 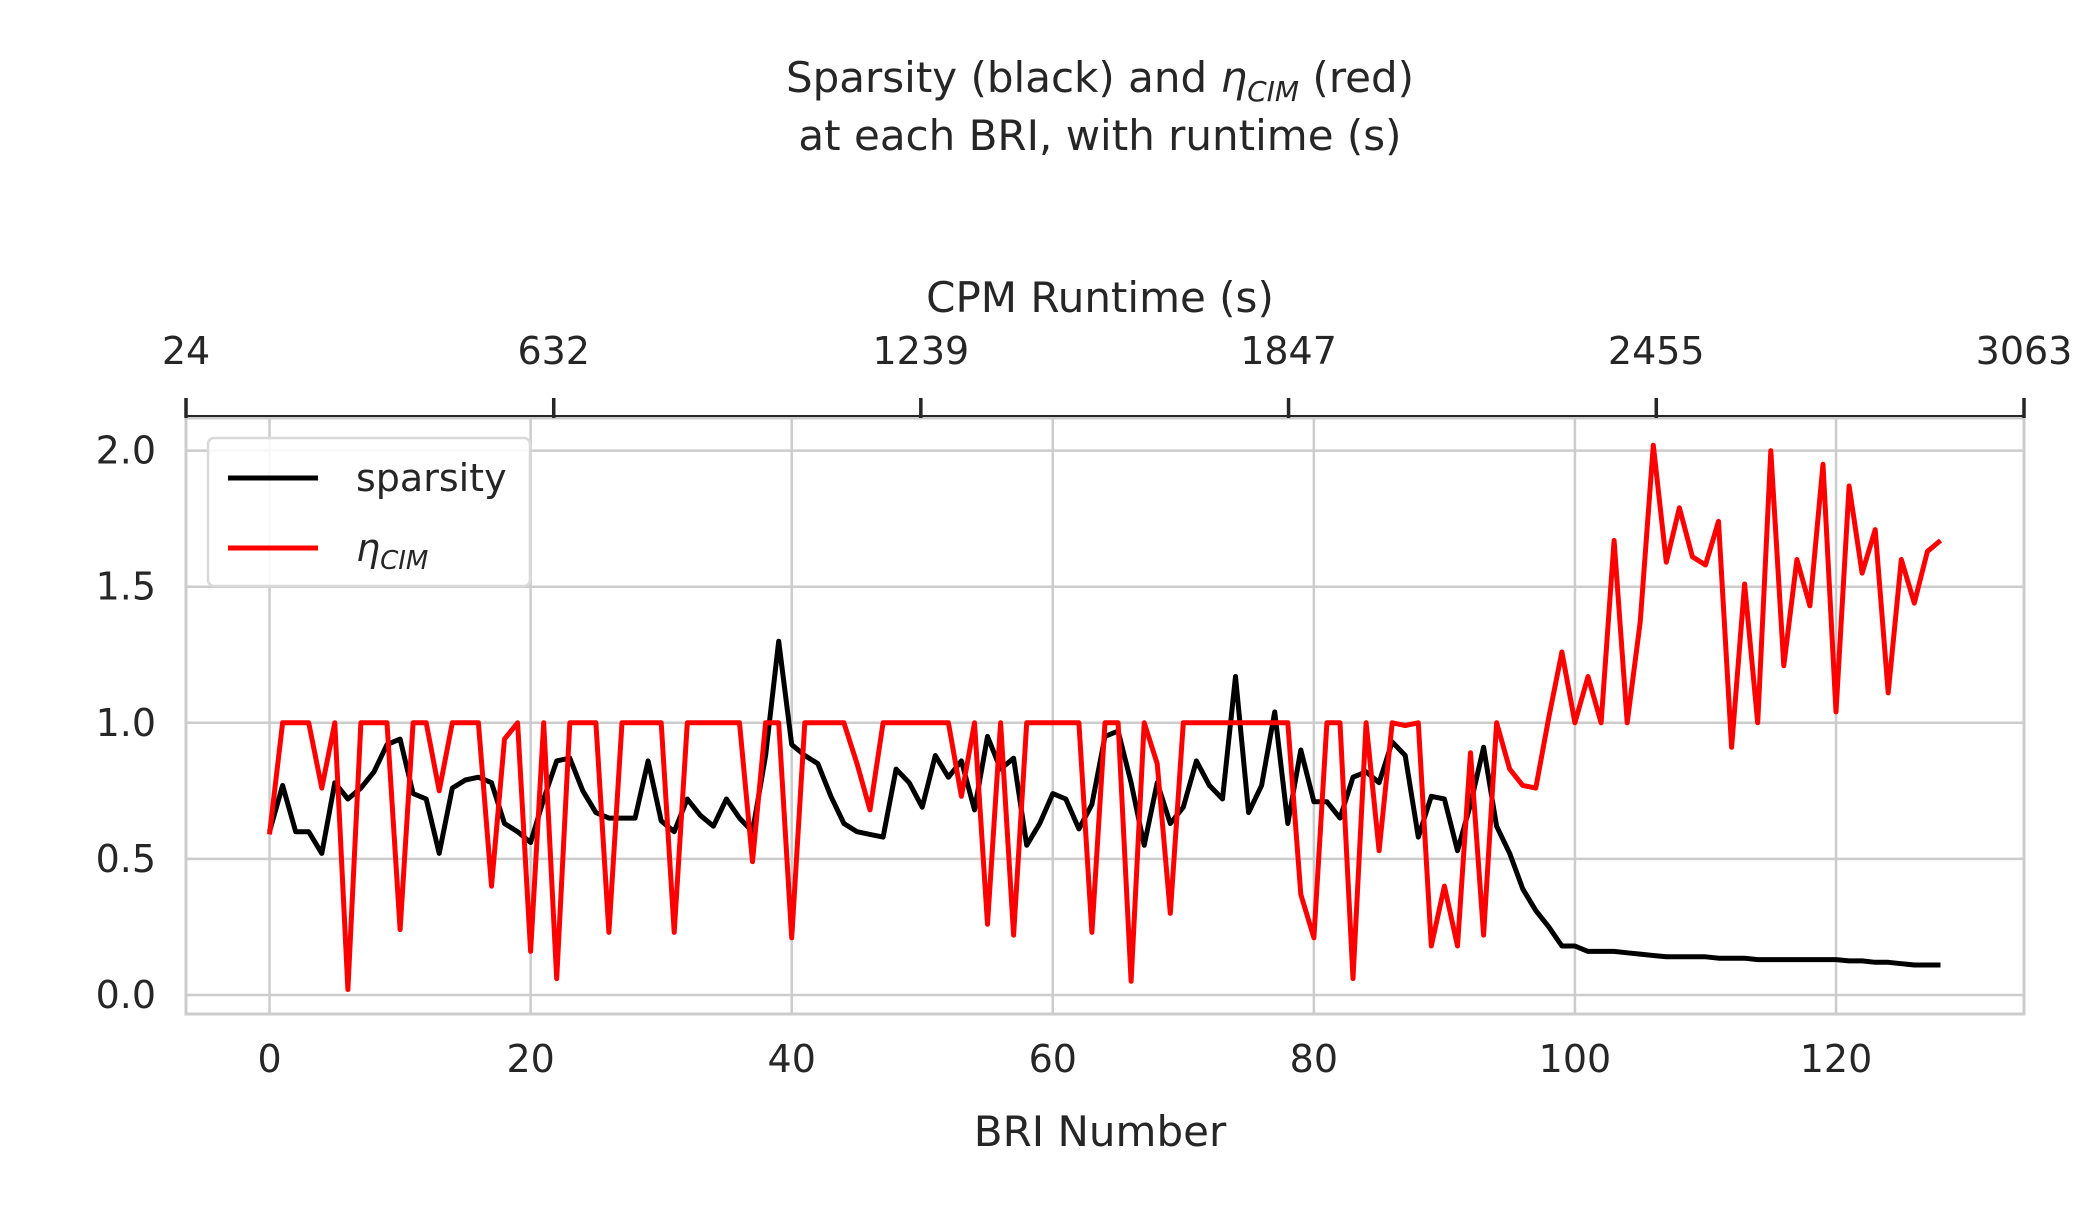 I want to click on top-axis-tick-label: 1239, so click(x=920, y=351).